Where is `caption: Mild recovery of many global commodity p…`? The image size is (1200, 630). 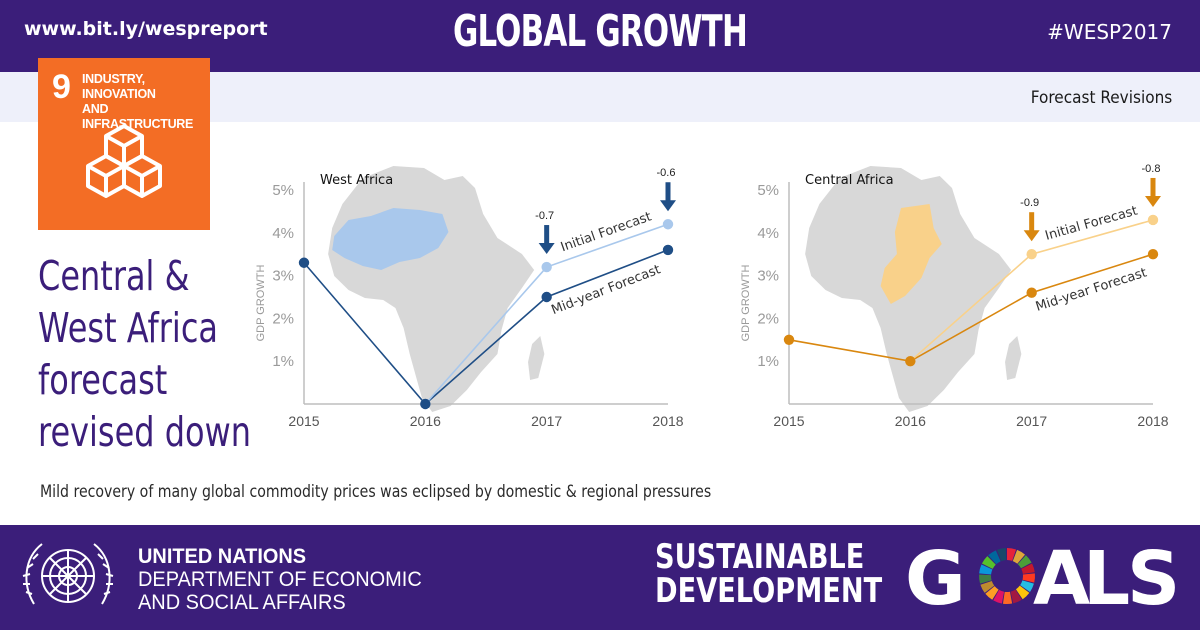
caption: Mild recovery of many global commodity p… is located at coordinates (376, 492).